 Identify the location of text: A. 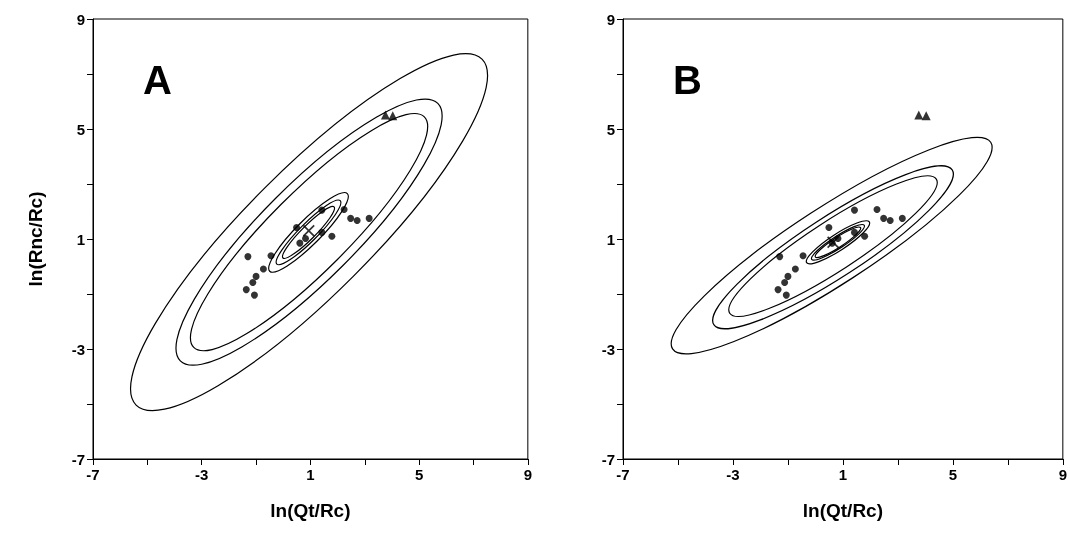
(157, 80).